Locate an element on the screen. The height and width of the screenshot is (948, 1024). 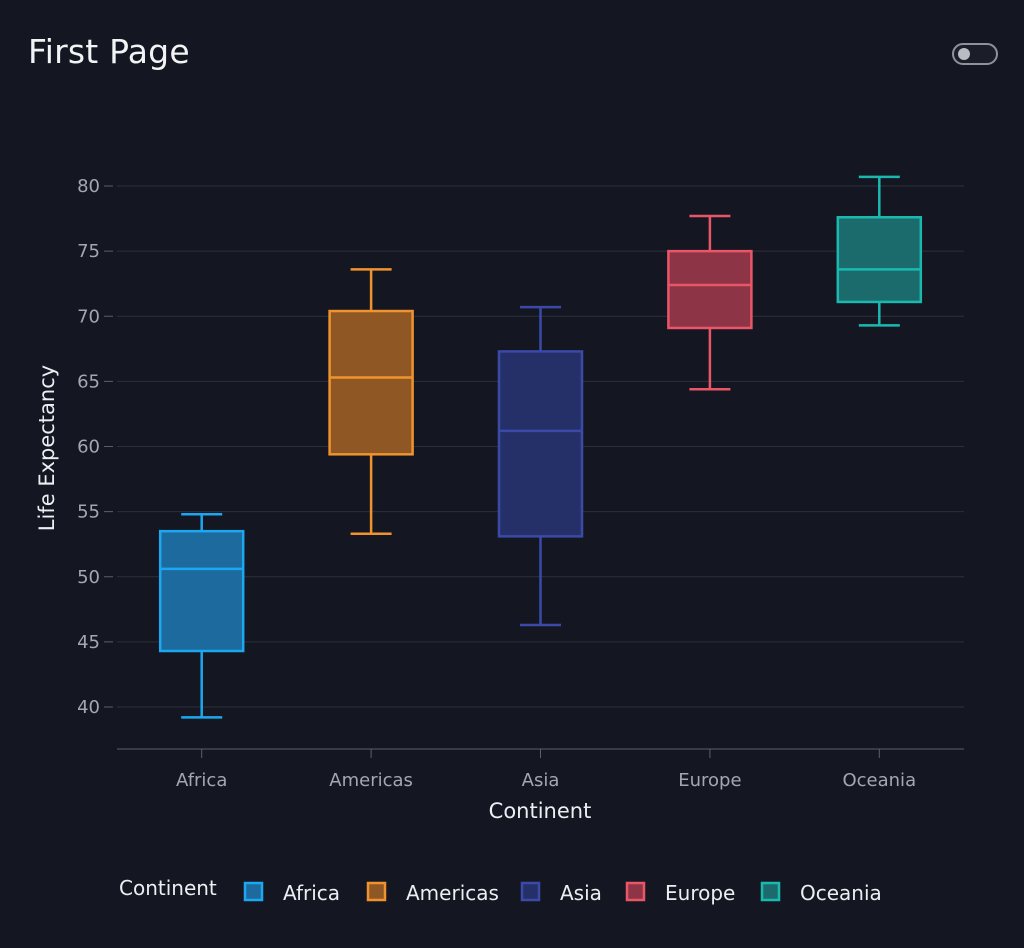
legend-item-asia: Asia is located at coordinates (561, 893).